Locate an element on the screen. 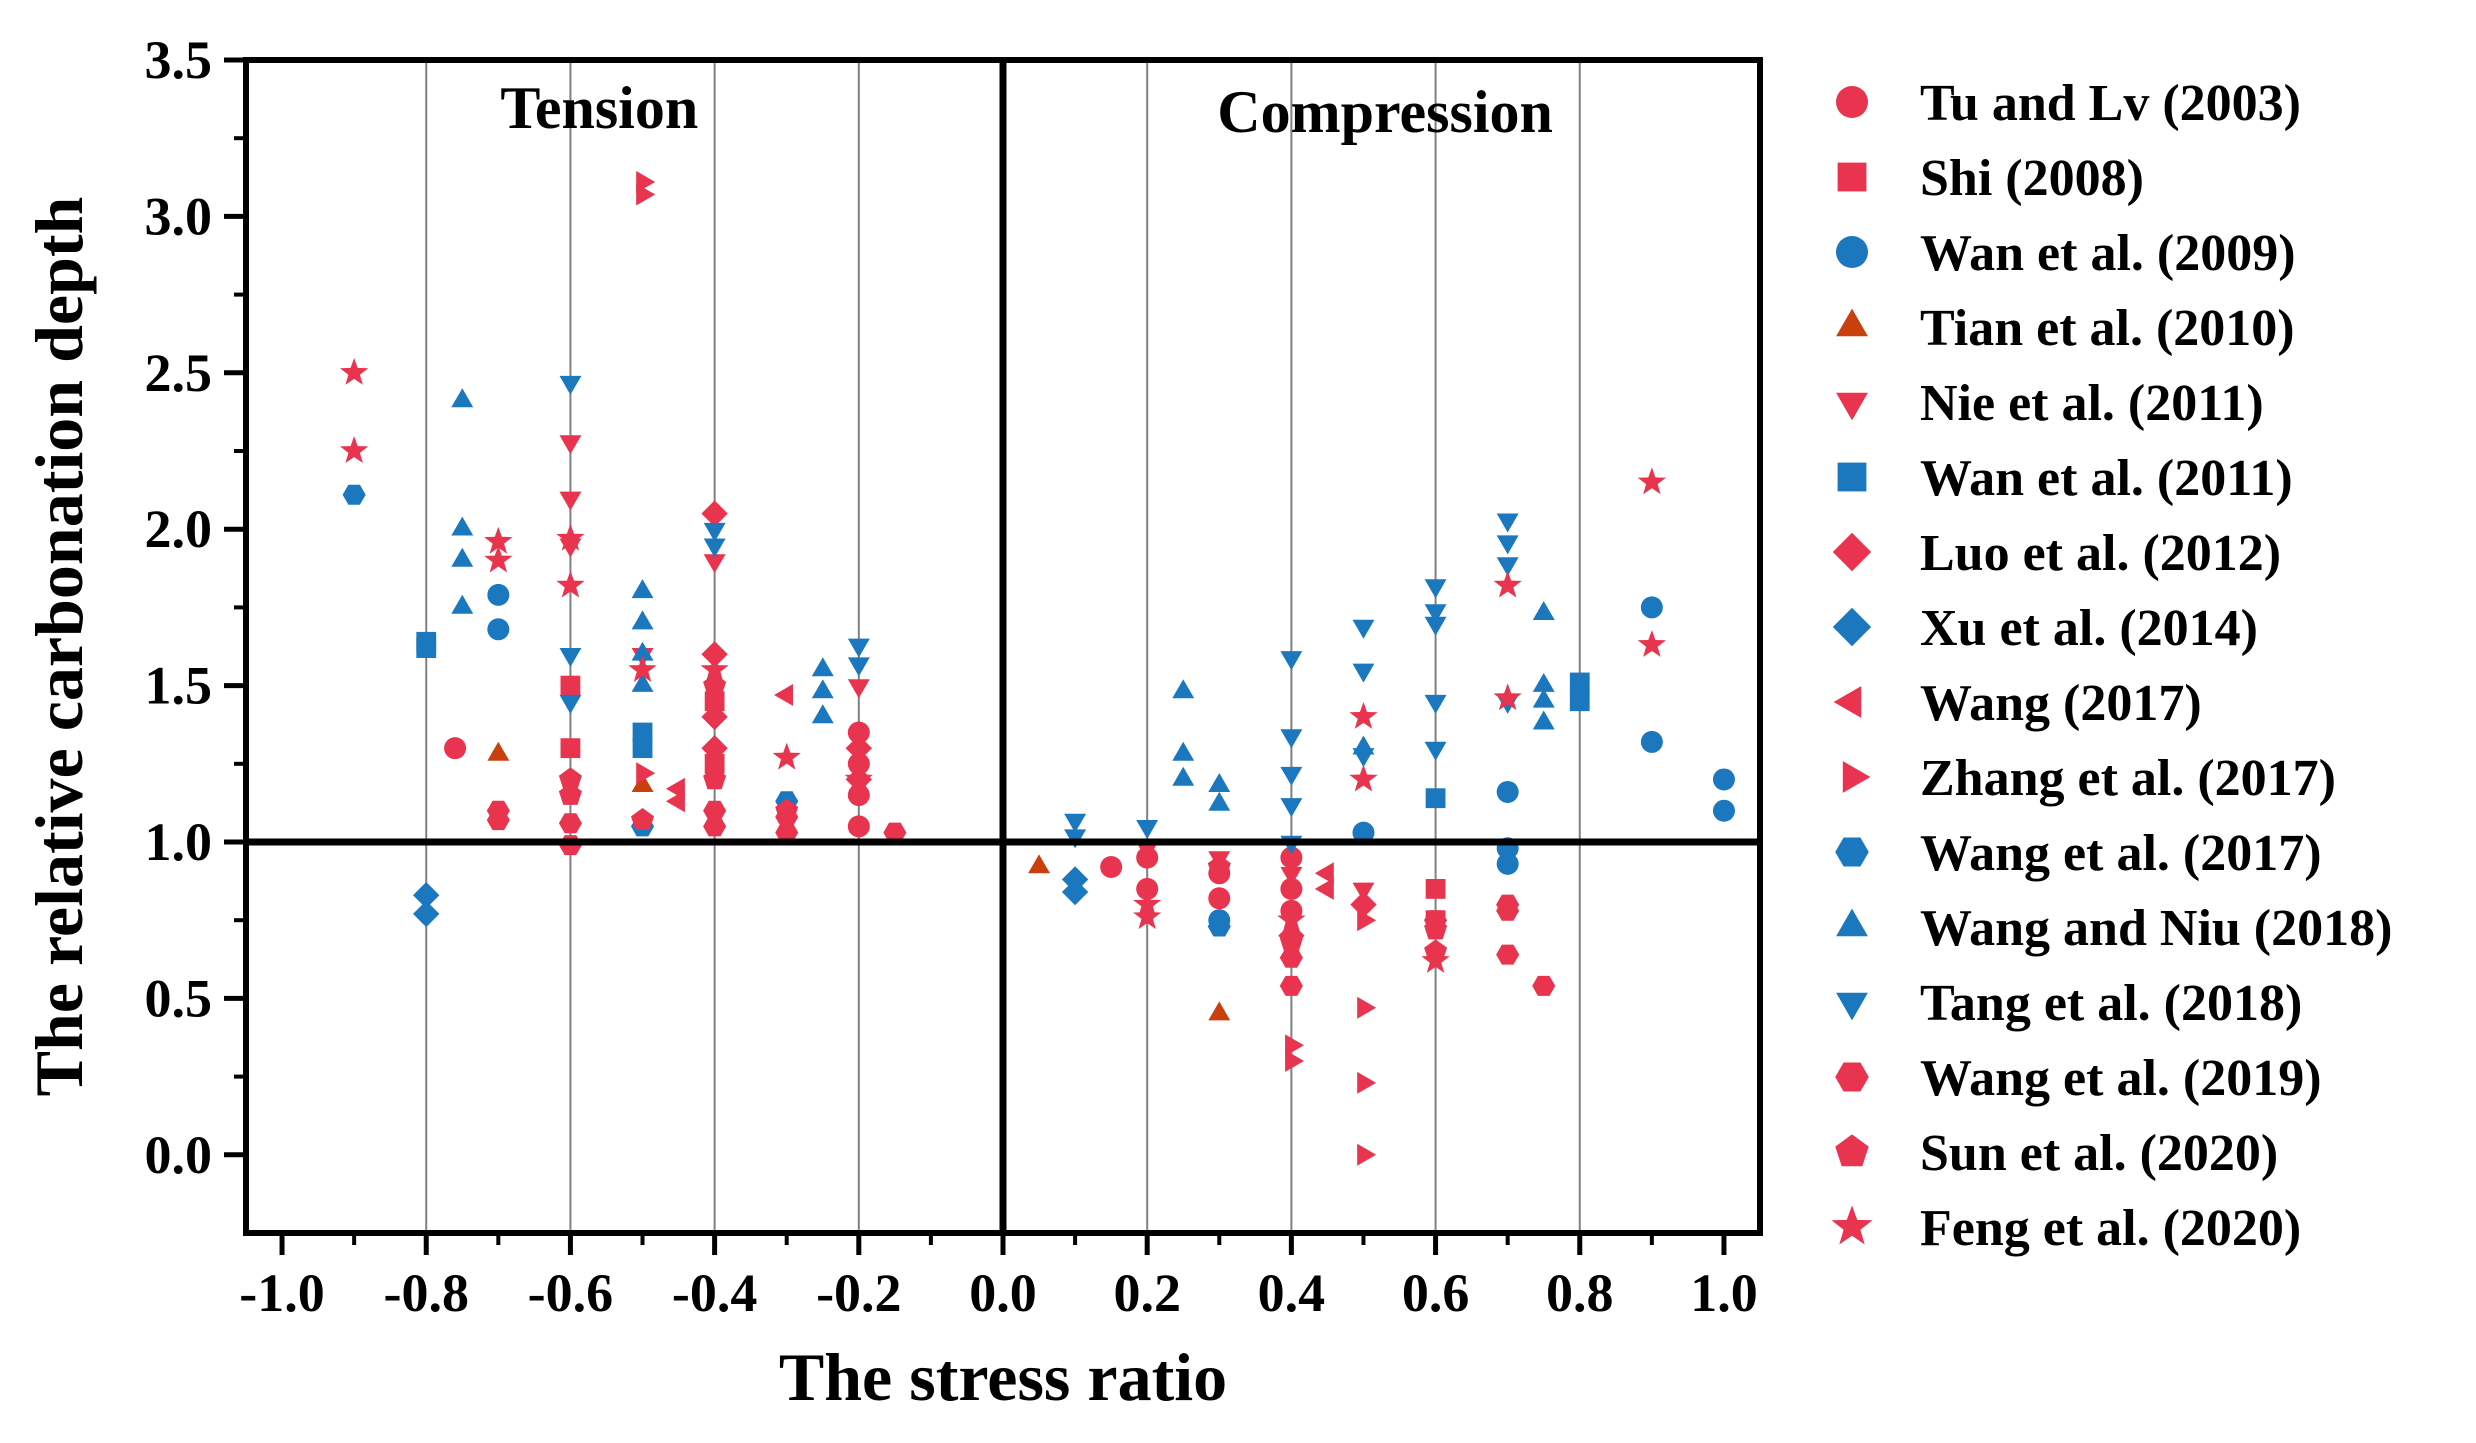 This screenshot has width=2476, height=1443. y-tick-label: 2.0 is located at coordinates (179, 529).